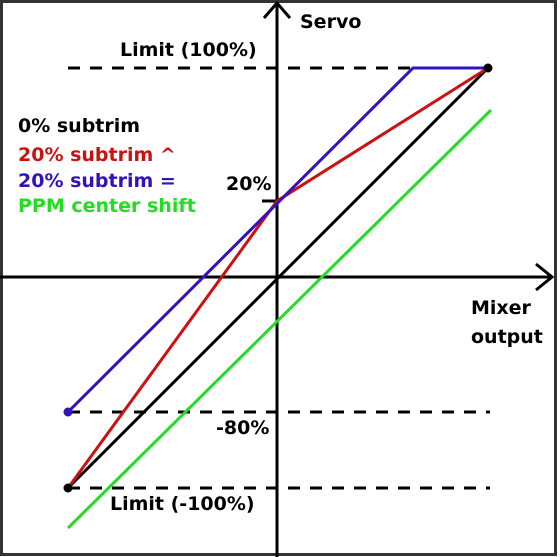 The width and height of the screenshot is (560, 557). What do you see at coordinates (330, 22) in the screenshot?
I see `y-axis-label: Servo` at bounding box center [330, 22].